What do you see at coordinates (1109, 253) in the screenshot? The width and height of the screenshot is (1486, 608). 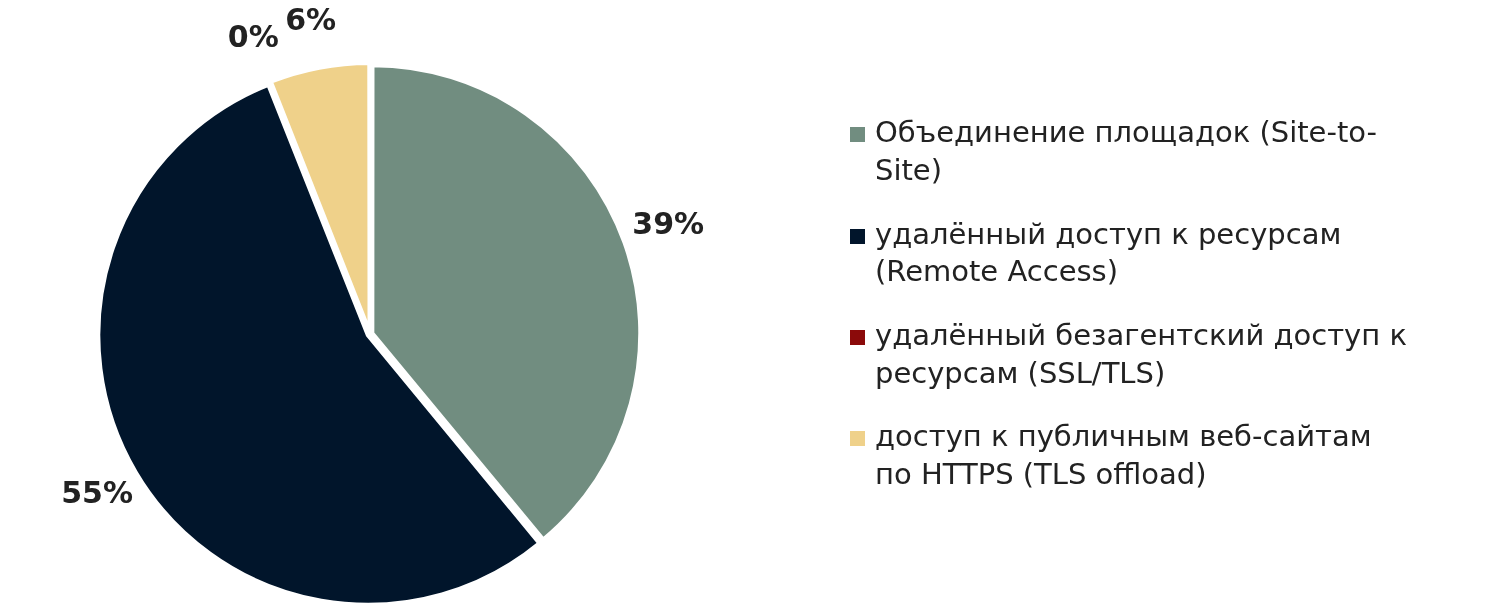 I see `legend-label: удалённый доступ к ресурсам (Remote Access)` at bounding box center [1109, 253].